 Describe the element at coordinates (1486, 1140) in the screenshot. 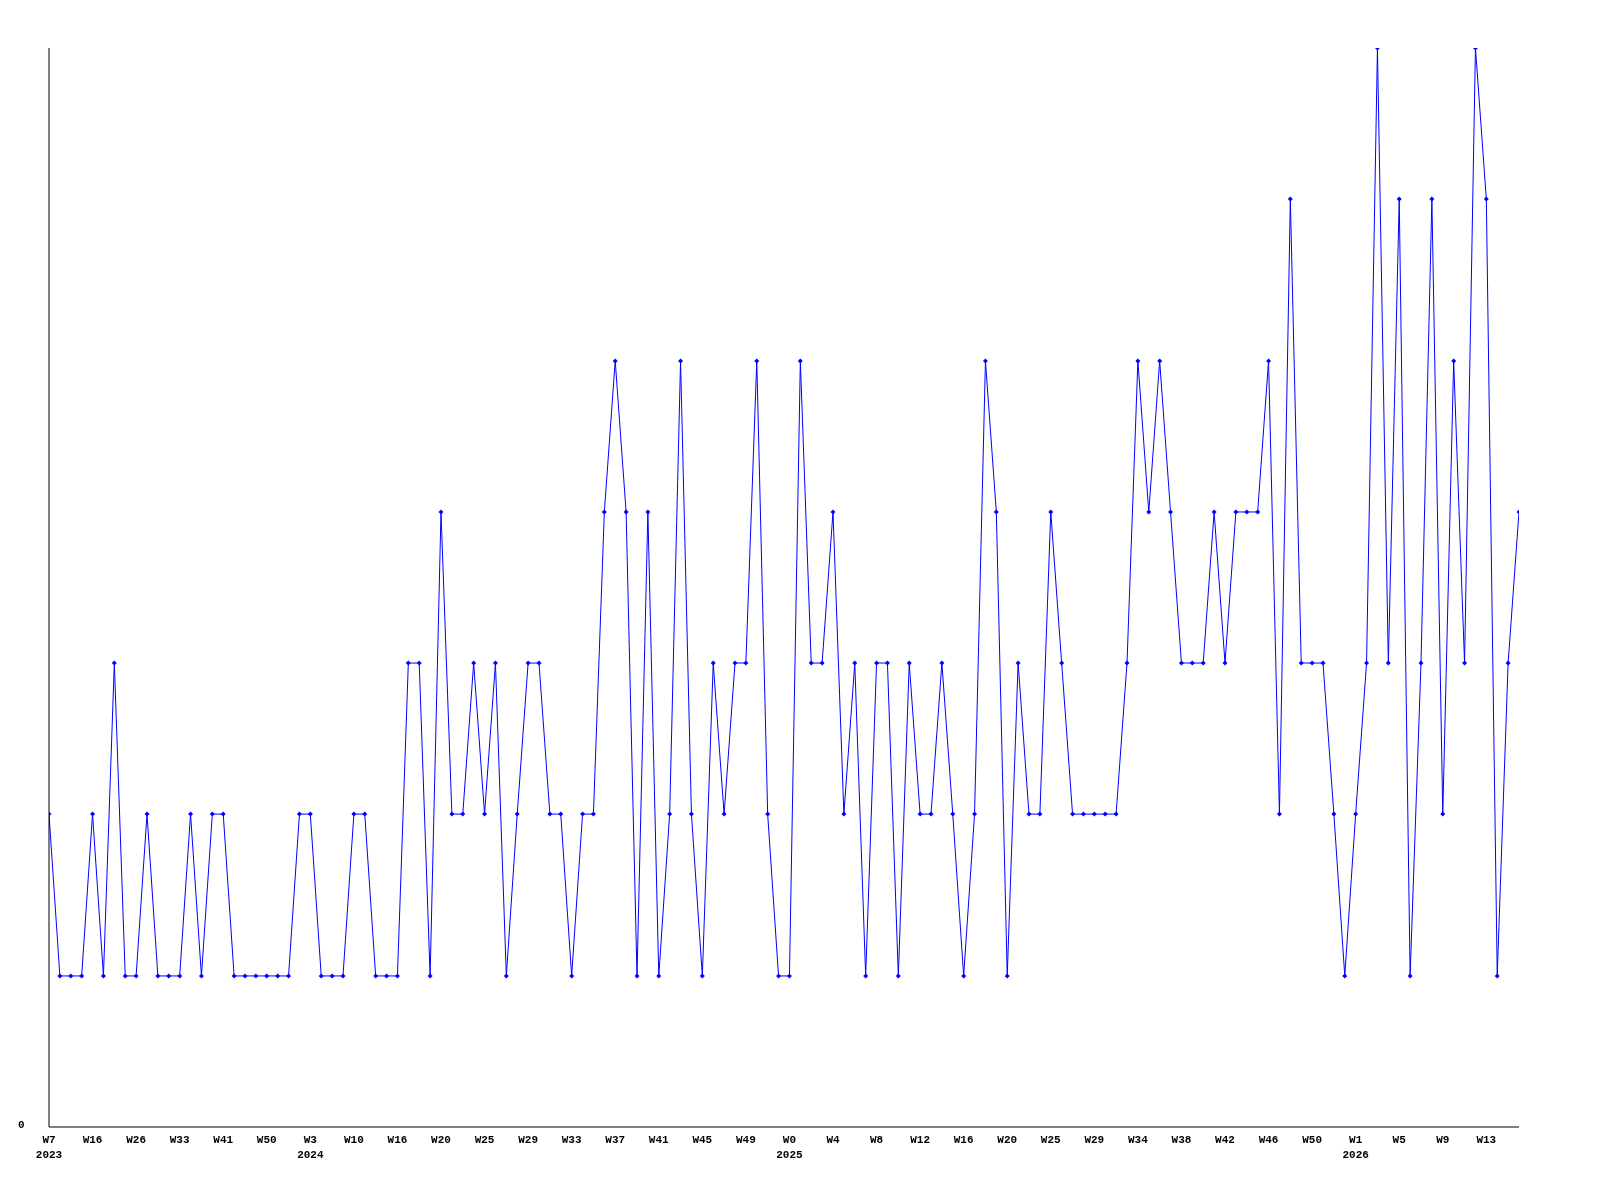

I see `x-tick-label: W13` at that location.